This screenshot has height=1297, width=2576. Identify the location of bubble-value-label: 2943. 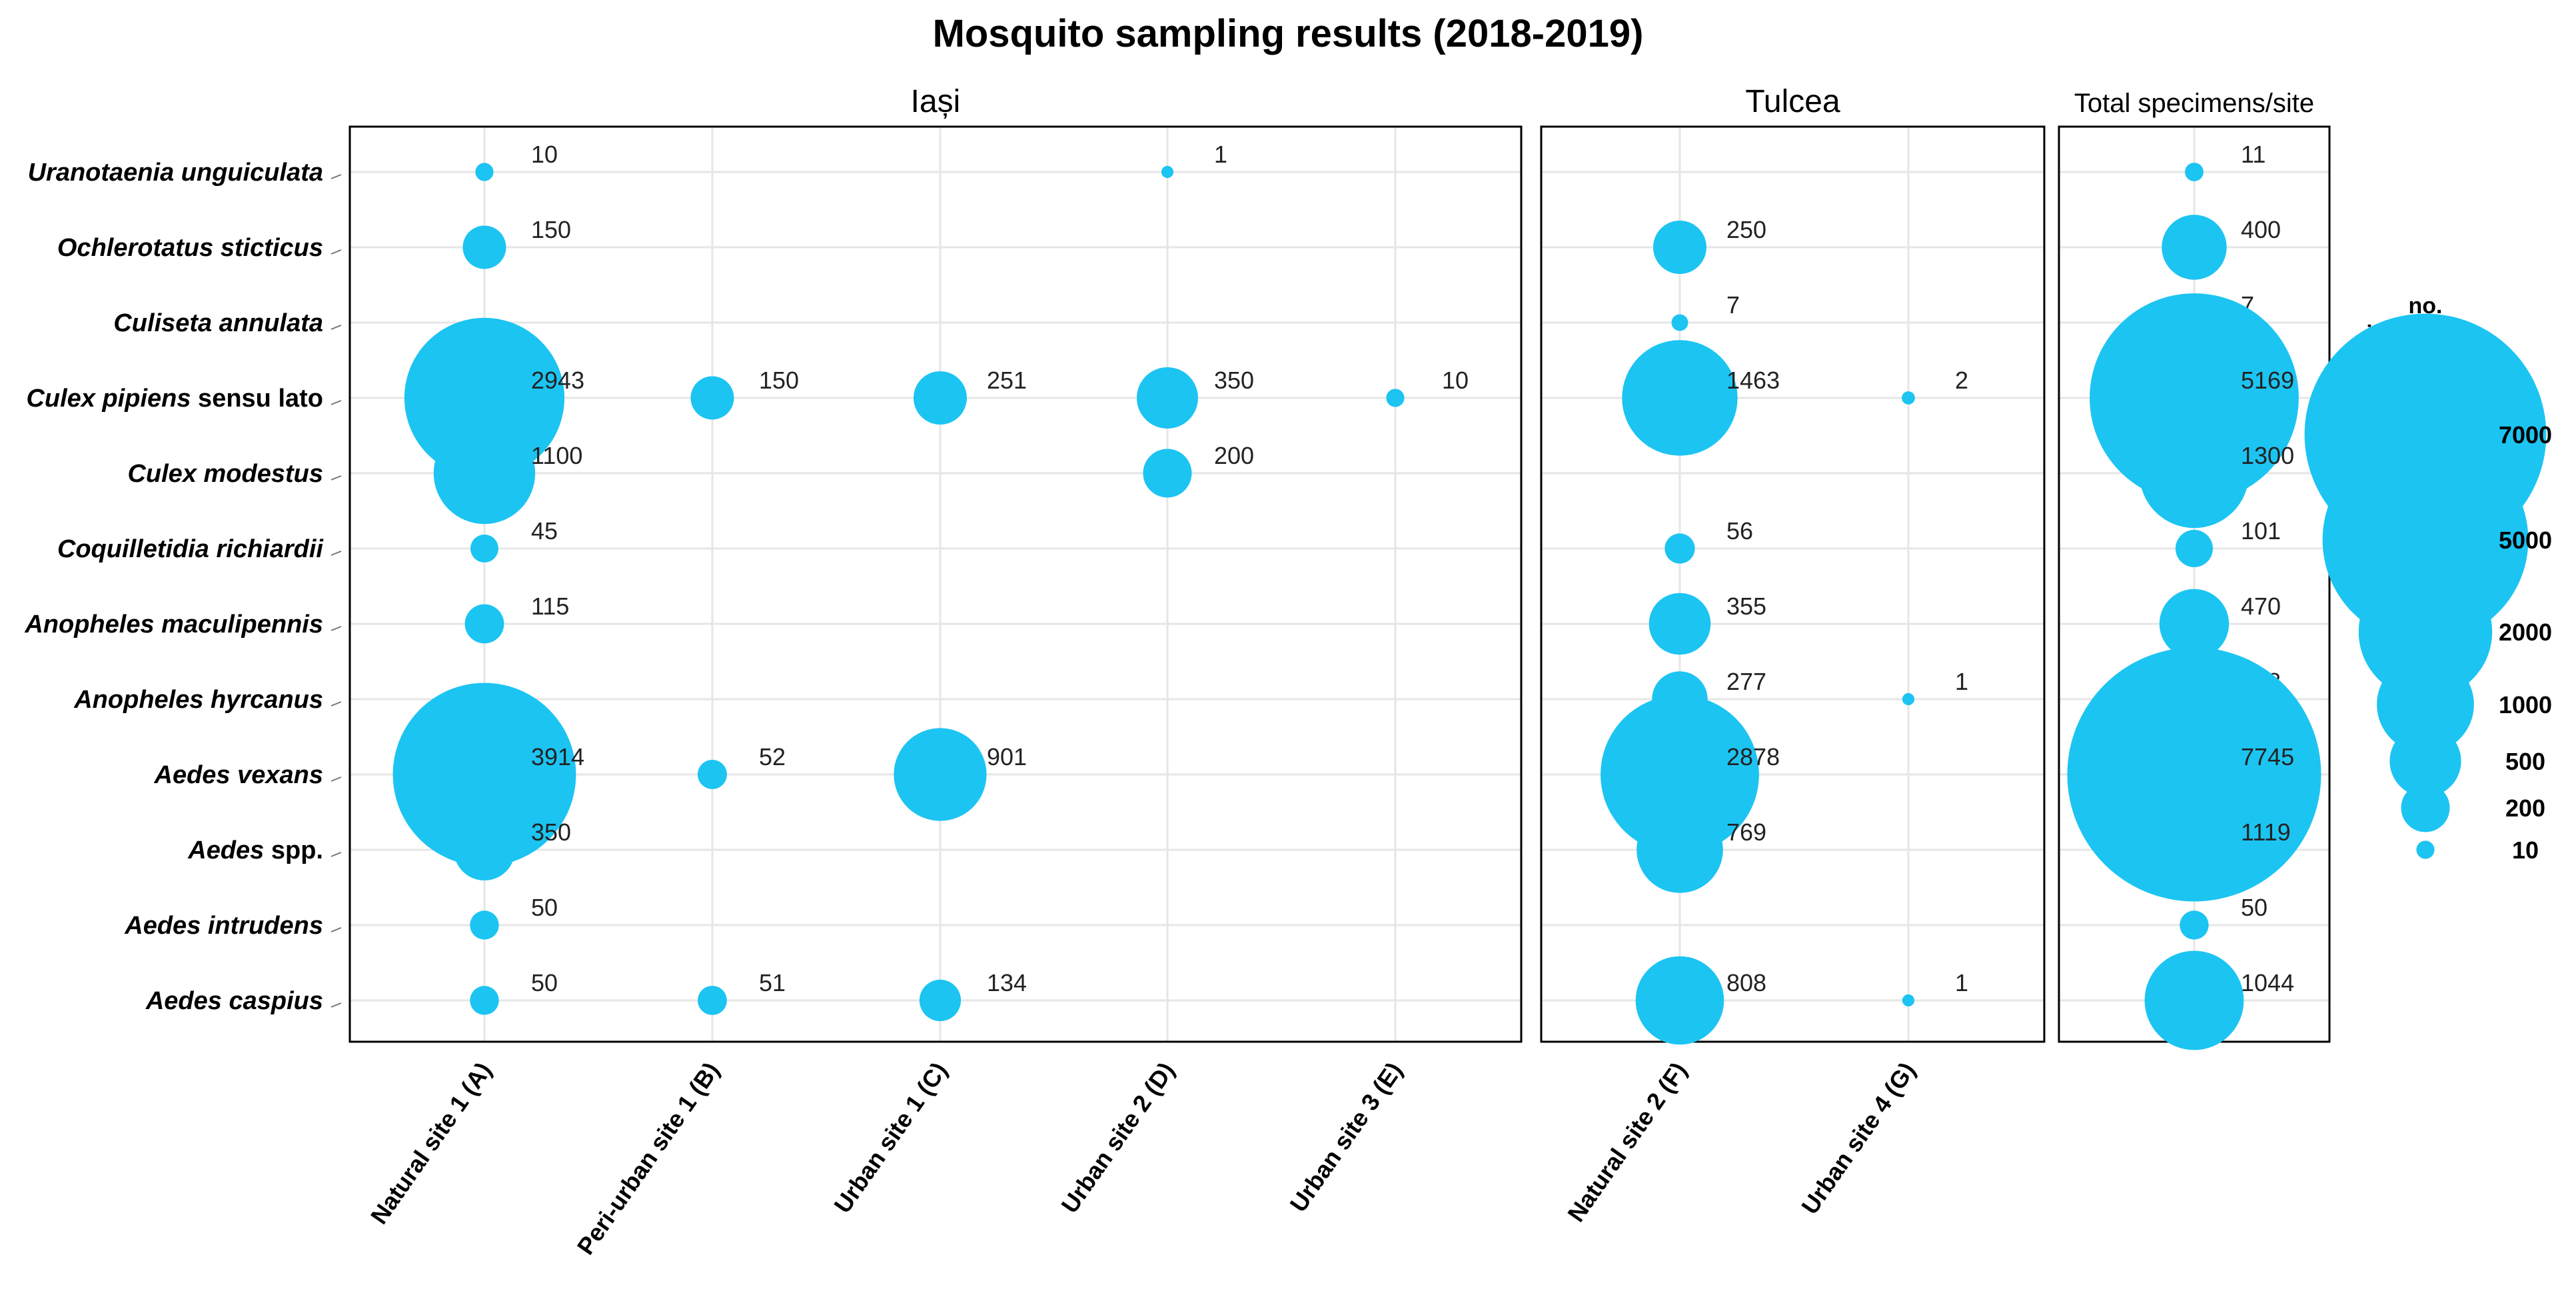
(557, 381).